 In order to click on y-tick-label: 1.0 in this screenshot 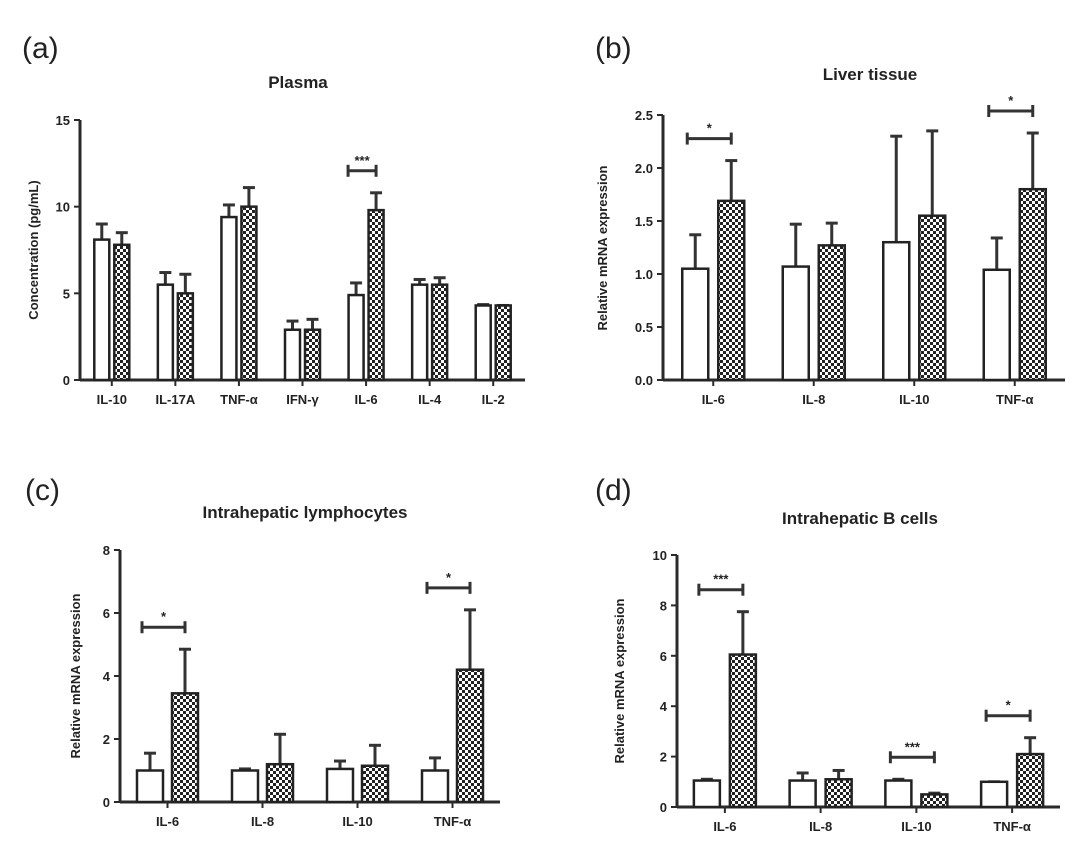, I will do `click(644, 274)`.